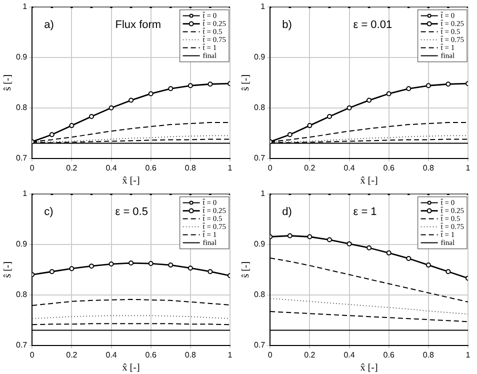 The image size is (477, 374). I want to click on annotation: b), so click(287, 24).